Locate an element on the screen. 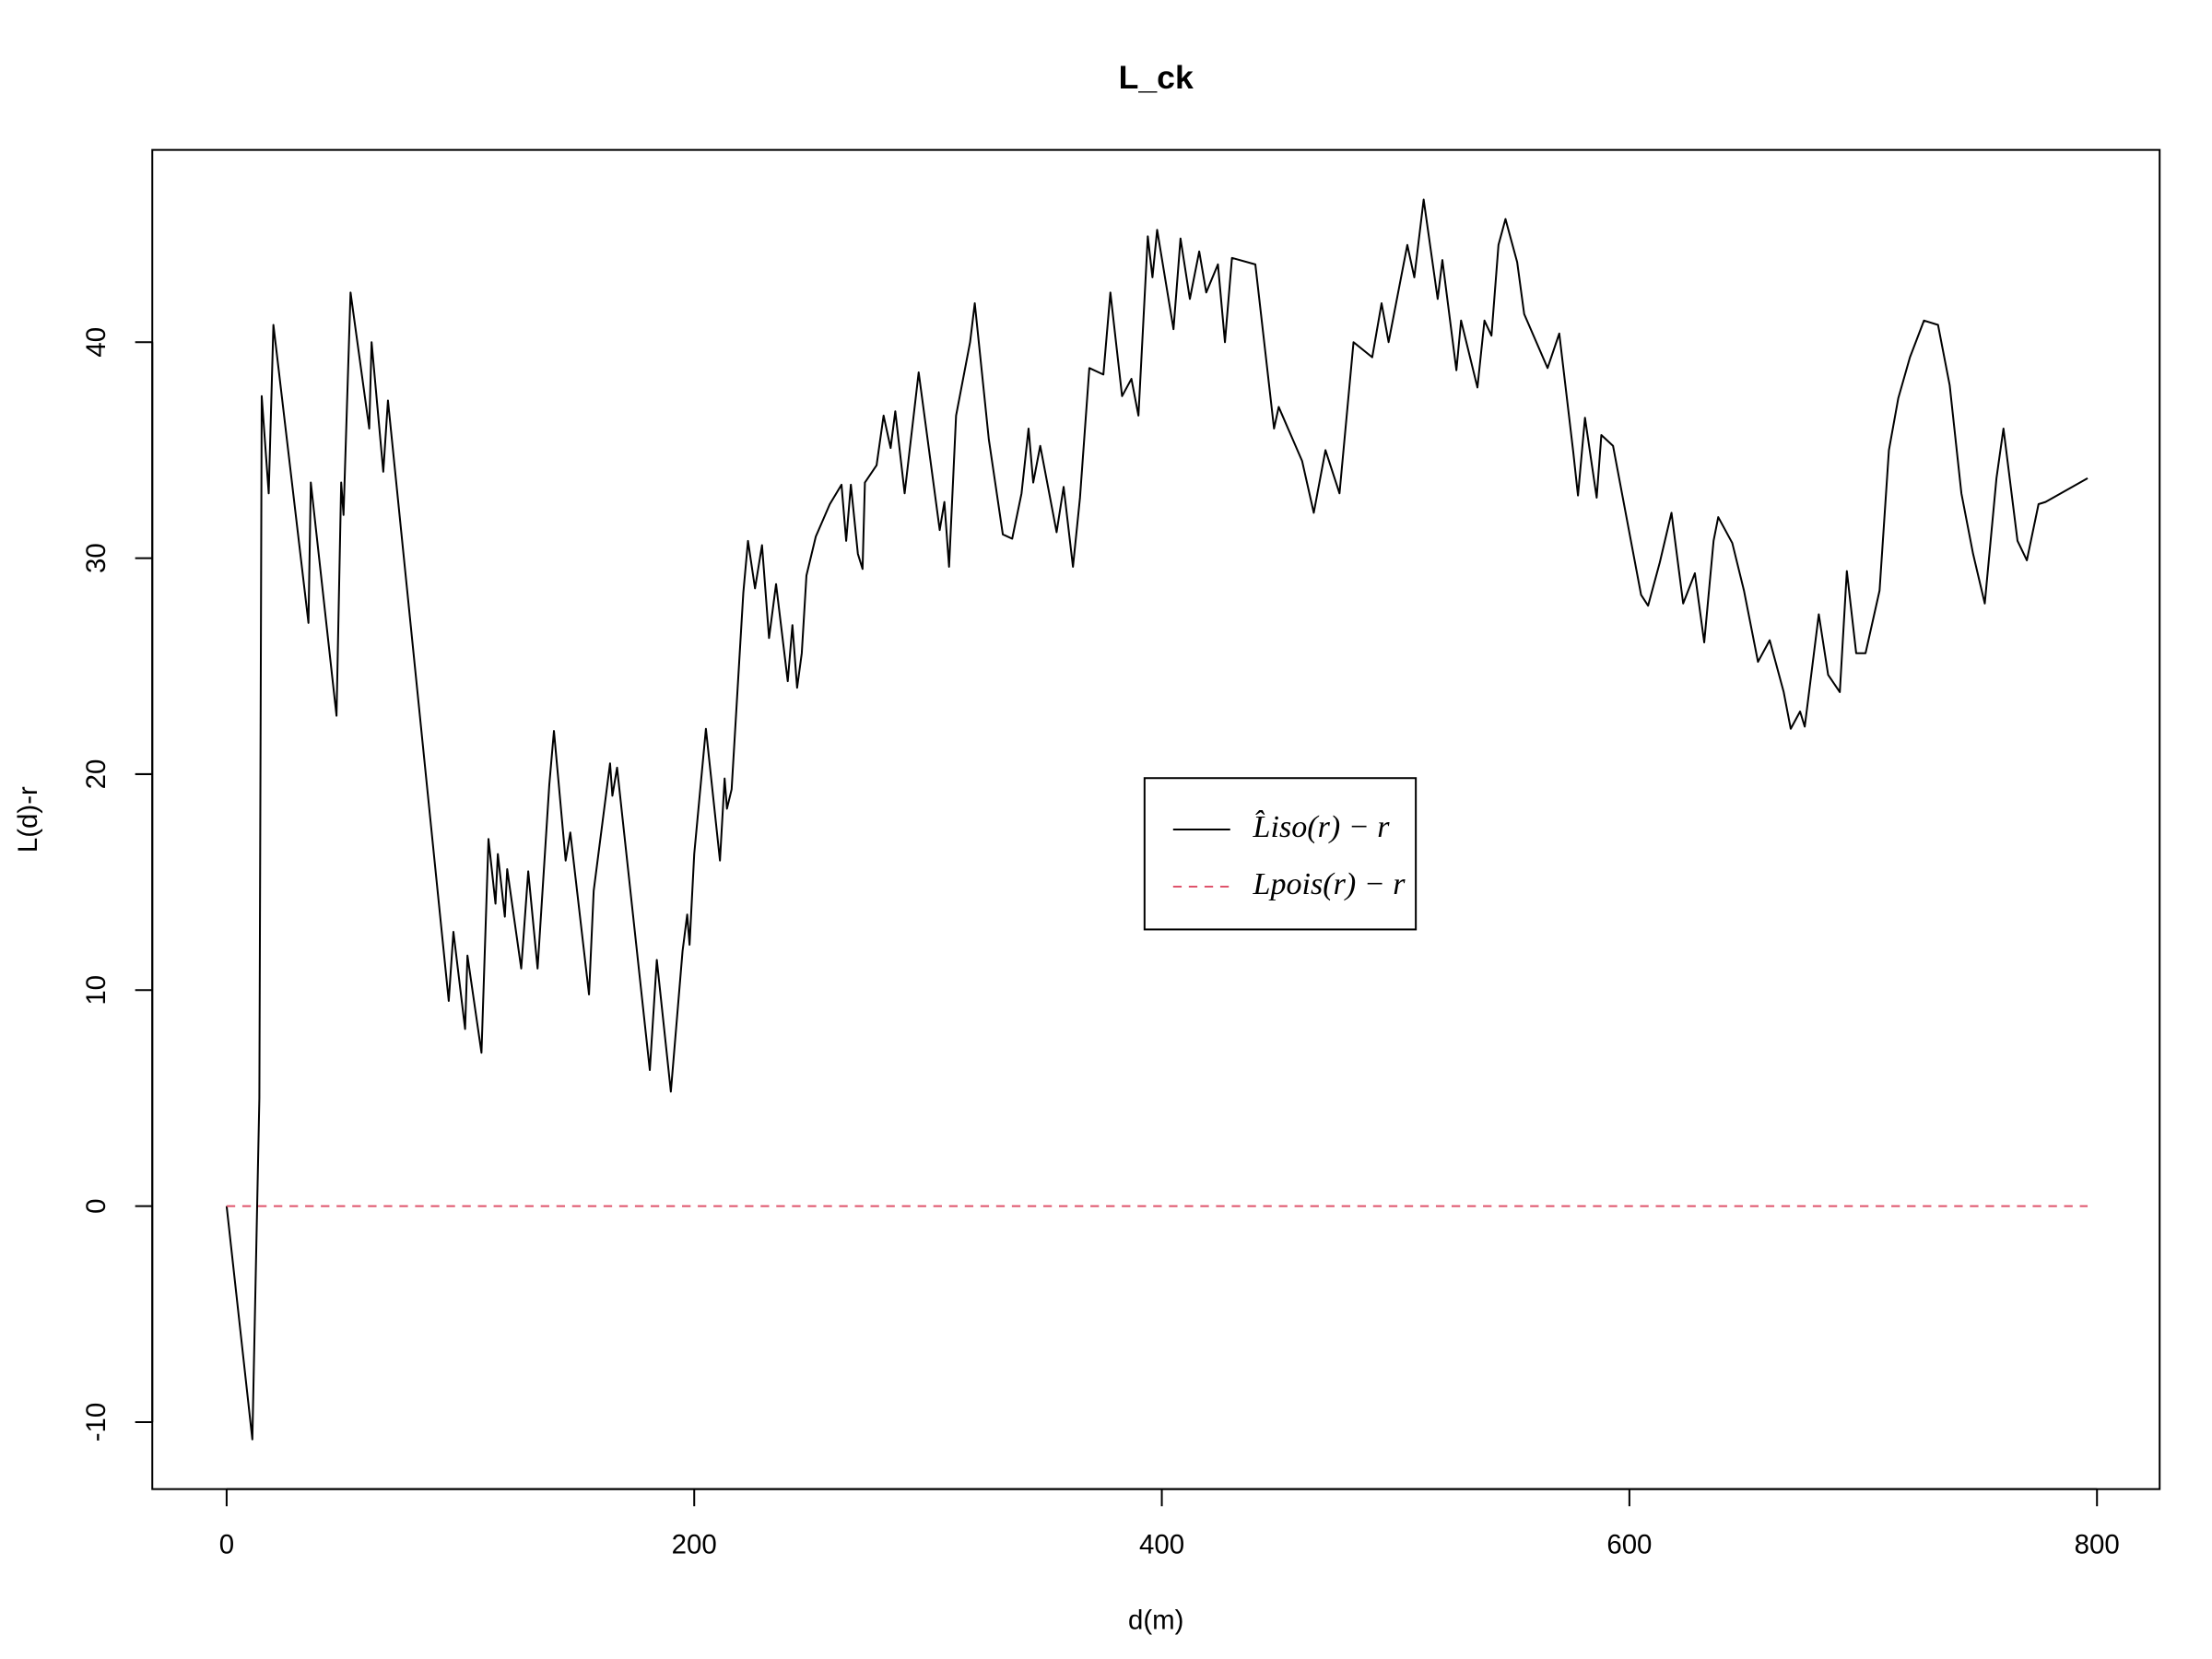 The height and width of the screenshot is (1659, 2212). y-tick-label: -10 is located at coordinates (96, 1422).